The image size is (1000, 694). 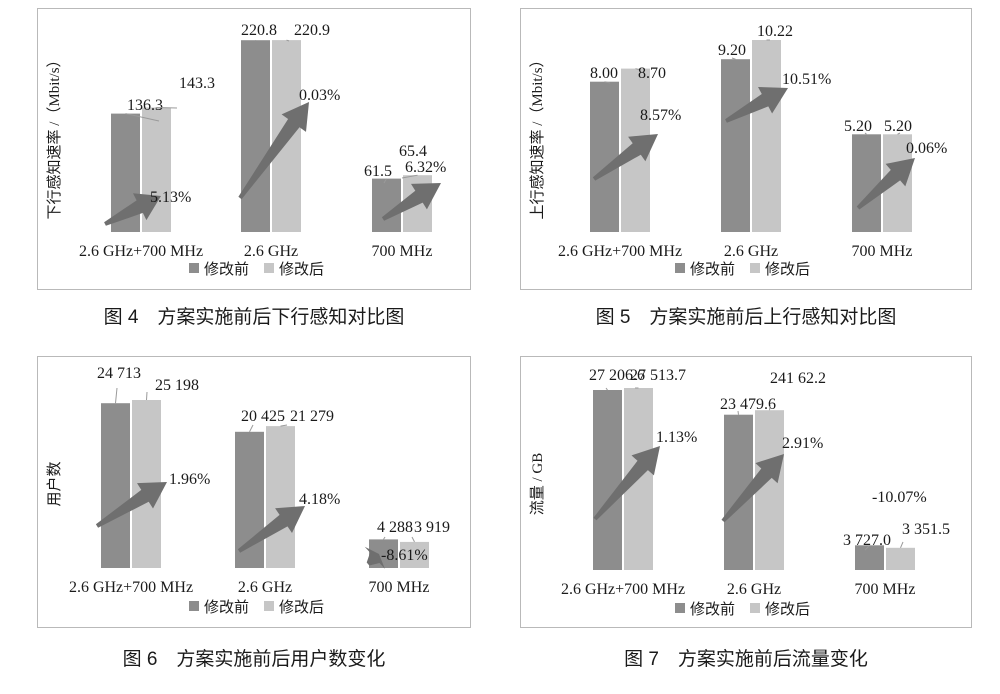 What do you see at coordinates (652, 73) in the screenshot?
I see `data-label: 8.70` at bounding box center [652, 73].